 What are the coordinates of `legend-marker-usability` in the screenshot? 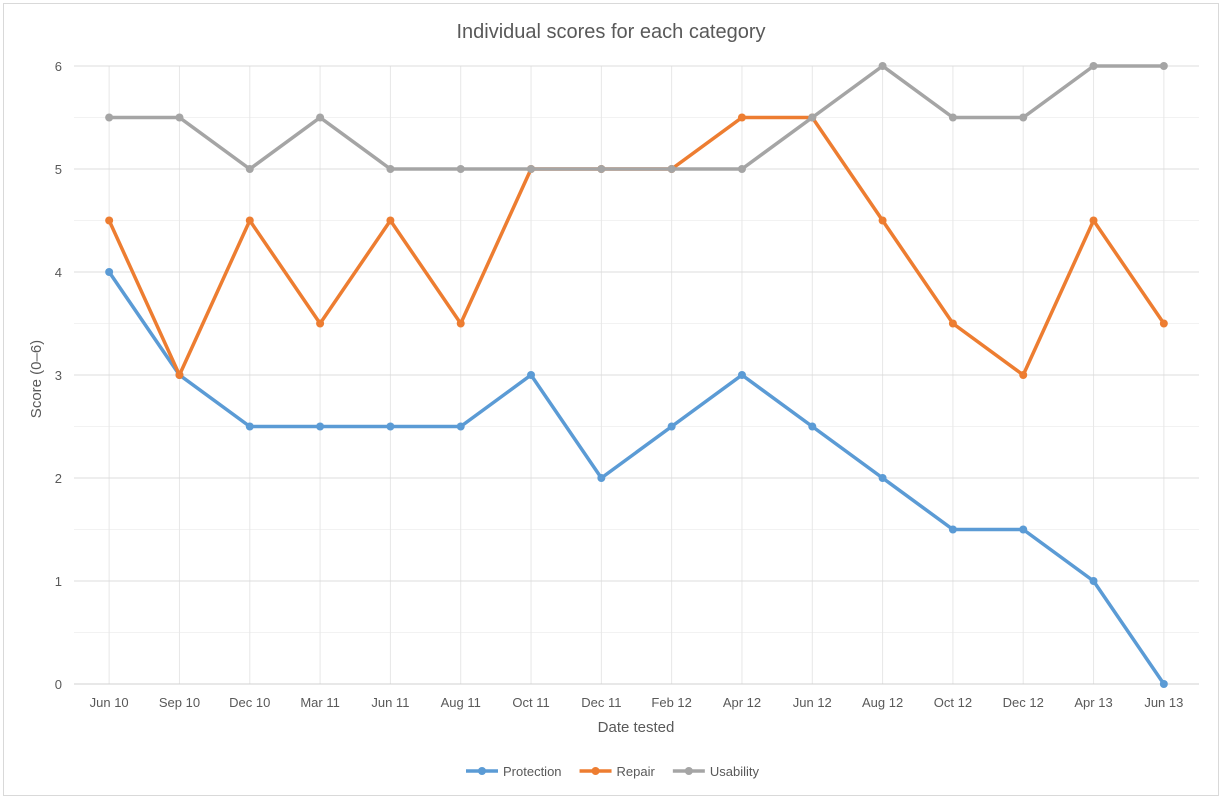 It's located at (688, 771).